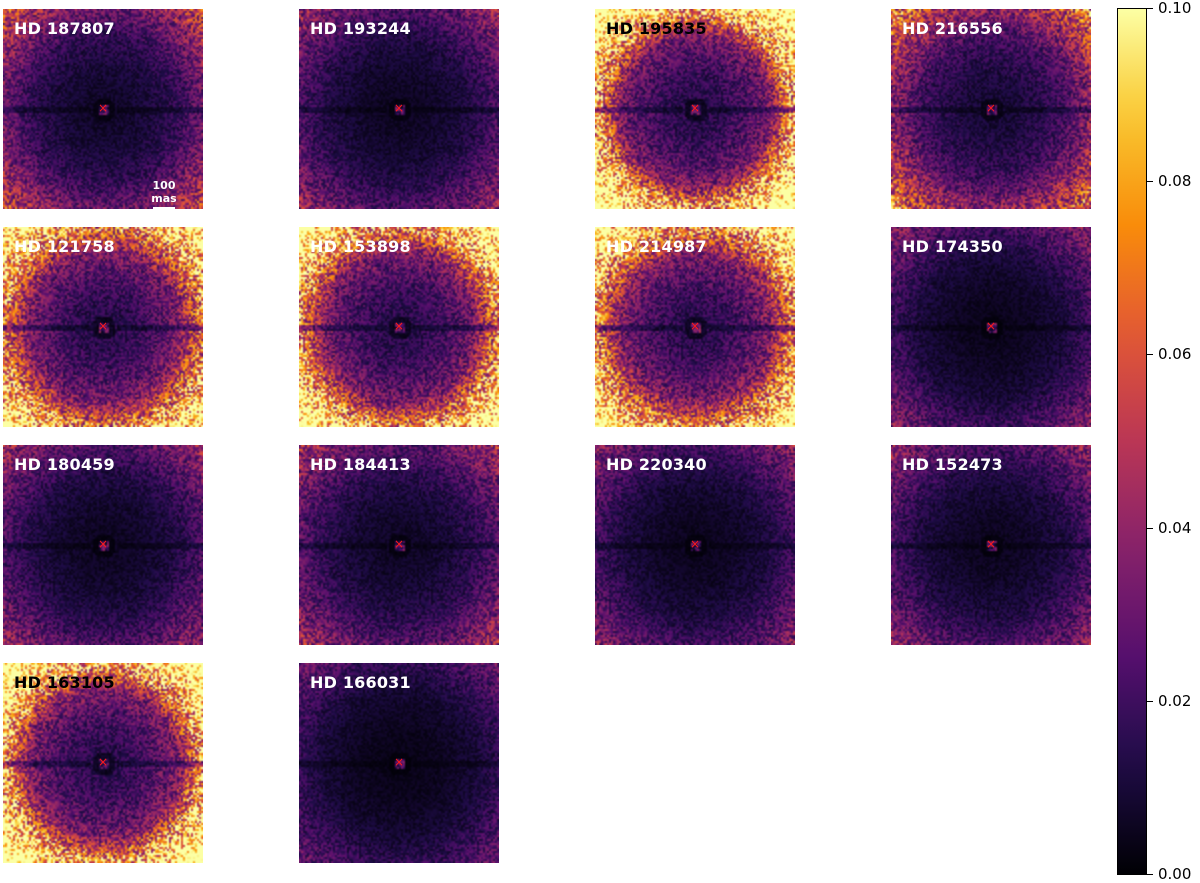 The image size is (1200, 883). I want to click on residual-image-panel: HD 184413 ×, so click(399, 545).